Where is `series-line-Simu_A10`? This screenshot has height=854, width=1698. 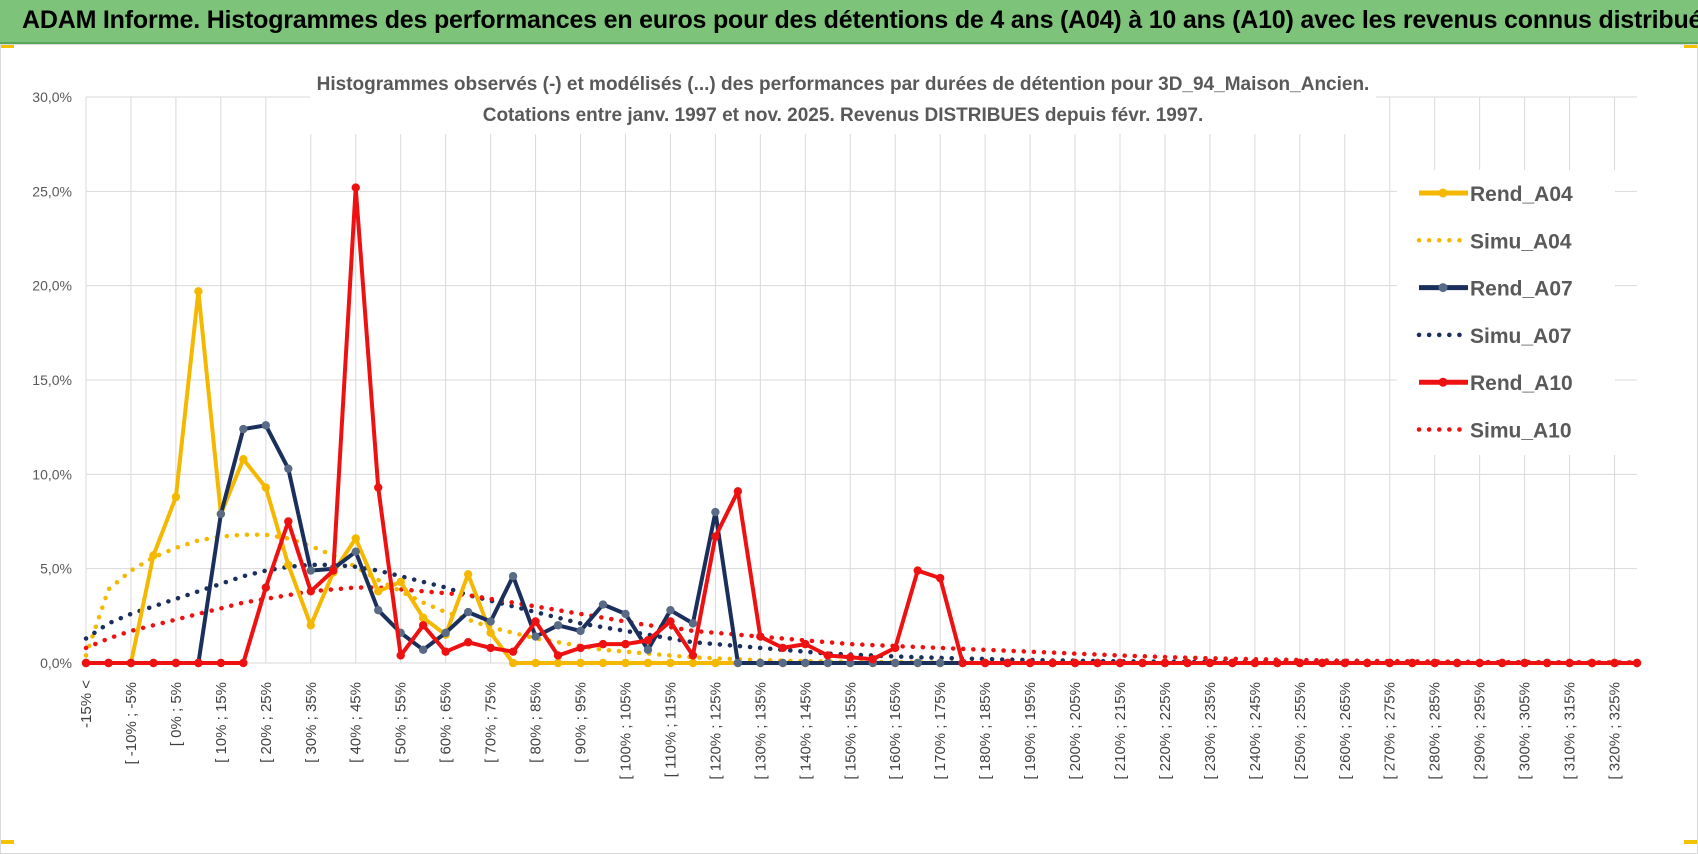 series-line-Simu_A10 is located at coordinates (861, 625).